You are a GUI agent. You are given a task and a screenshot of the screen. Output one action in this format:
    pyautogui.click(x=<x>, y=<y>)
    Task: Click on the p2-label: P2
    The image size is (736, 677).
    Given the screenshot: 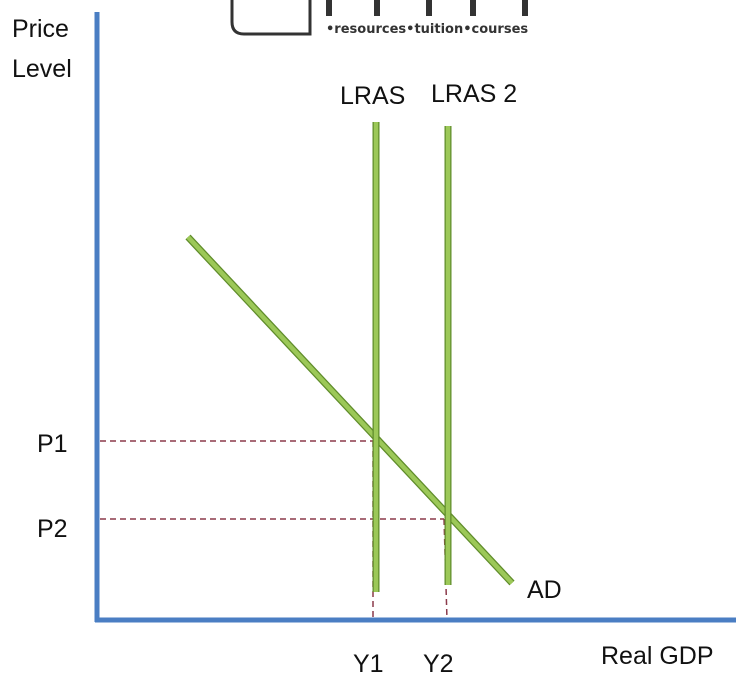 What is the action you would take?
    pyautogui.click(x=52, y=529)
    